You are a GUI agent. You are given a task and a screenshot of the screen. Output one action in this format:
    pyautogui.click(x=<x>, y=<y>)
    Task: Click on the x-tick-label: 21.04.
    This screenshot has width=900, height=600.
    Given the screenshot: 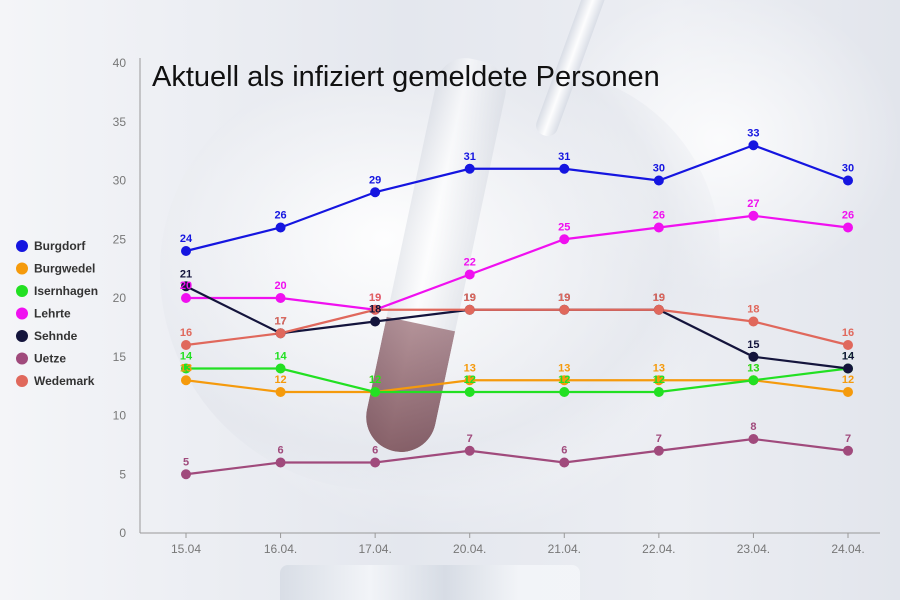 What is the action you would take?
    pyautogui.click(x=564, y=549)
    